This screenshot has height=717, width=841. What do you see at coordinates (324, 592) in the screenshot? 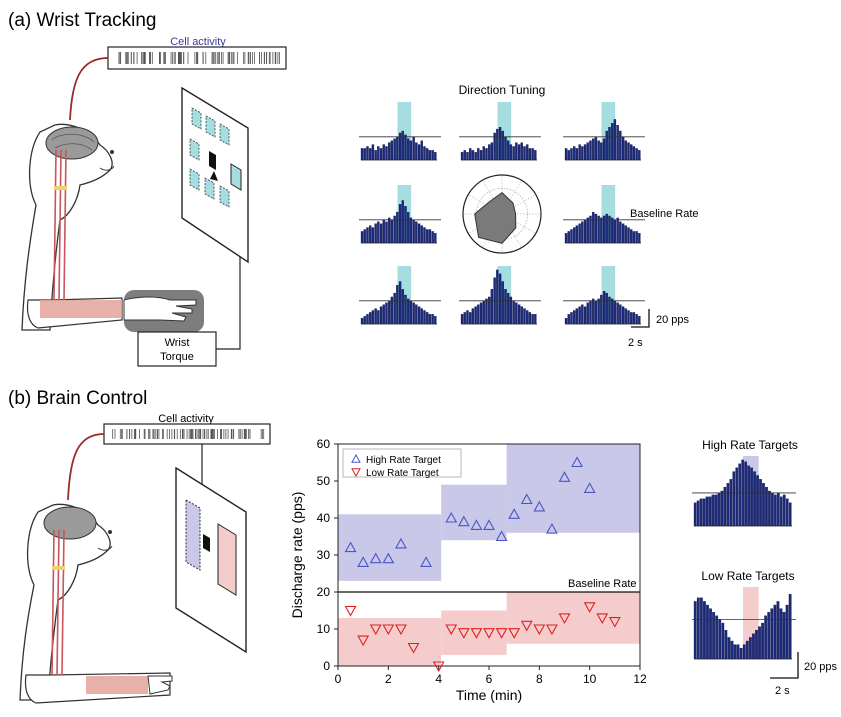
I see `y-tick-label: 20` at bounding box center [324, 592].